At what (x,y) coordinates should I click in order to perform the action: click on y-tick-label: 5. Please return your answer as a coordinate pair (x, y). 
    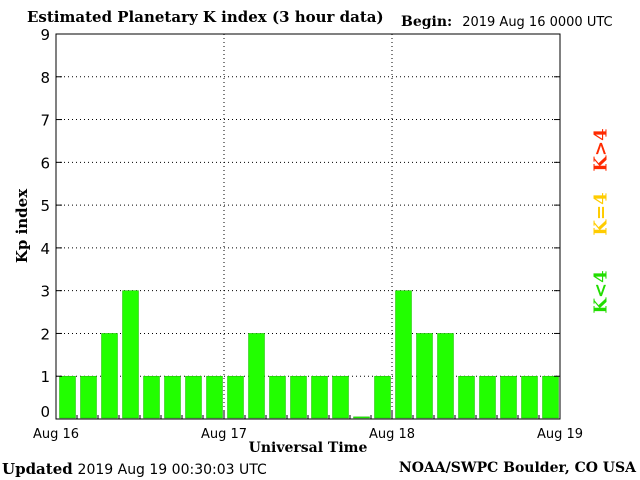
    Looking at the image, I should click on (45, 206).